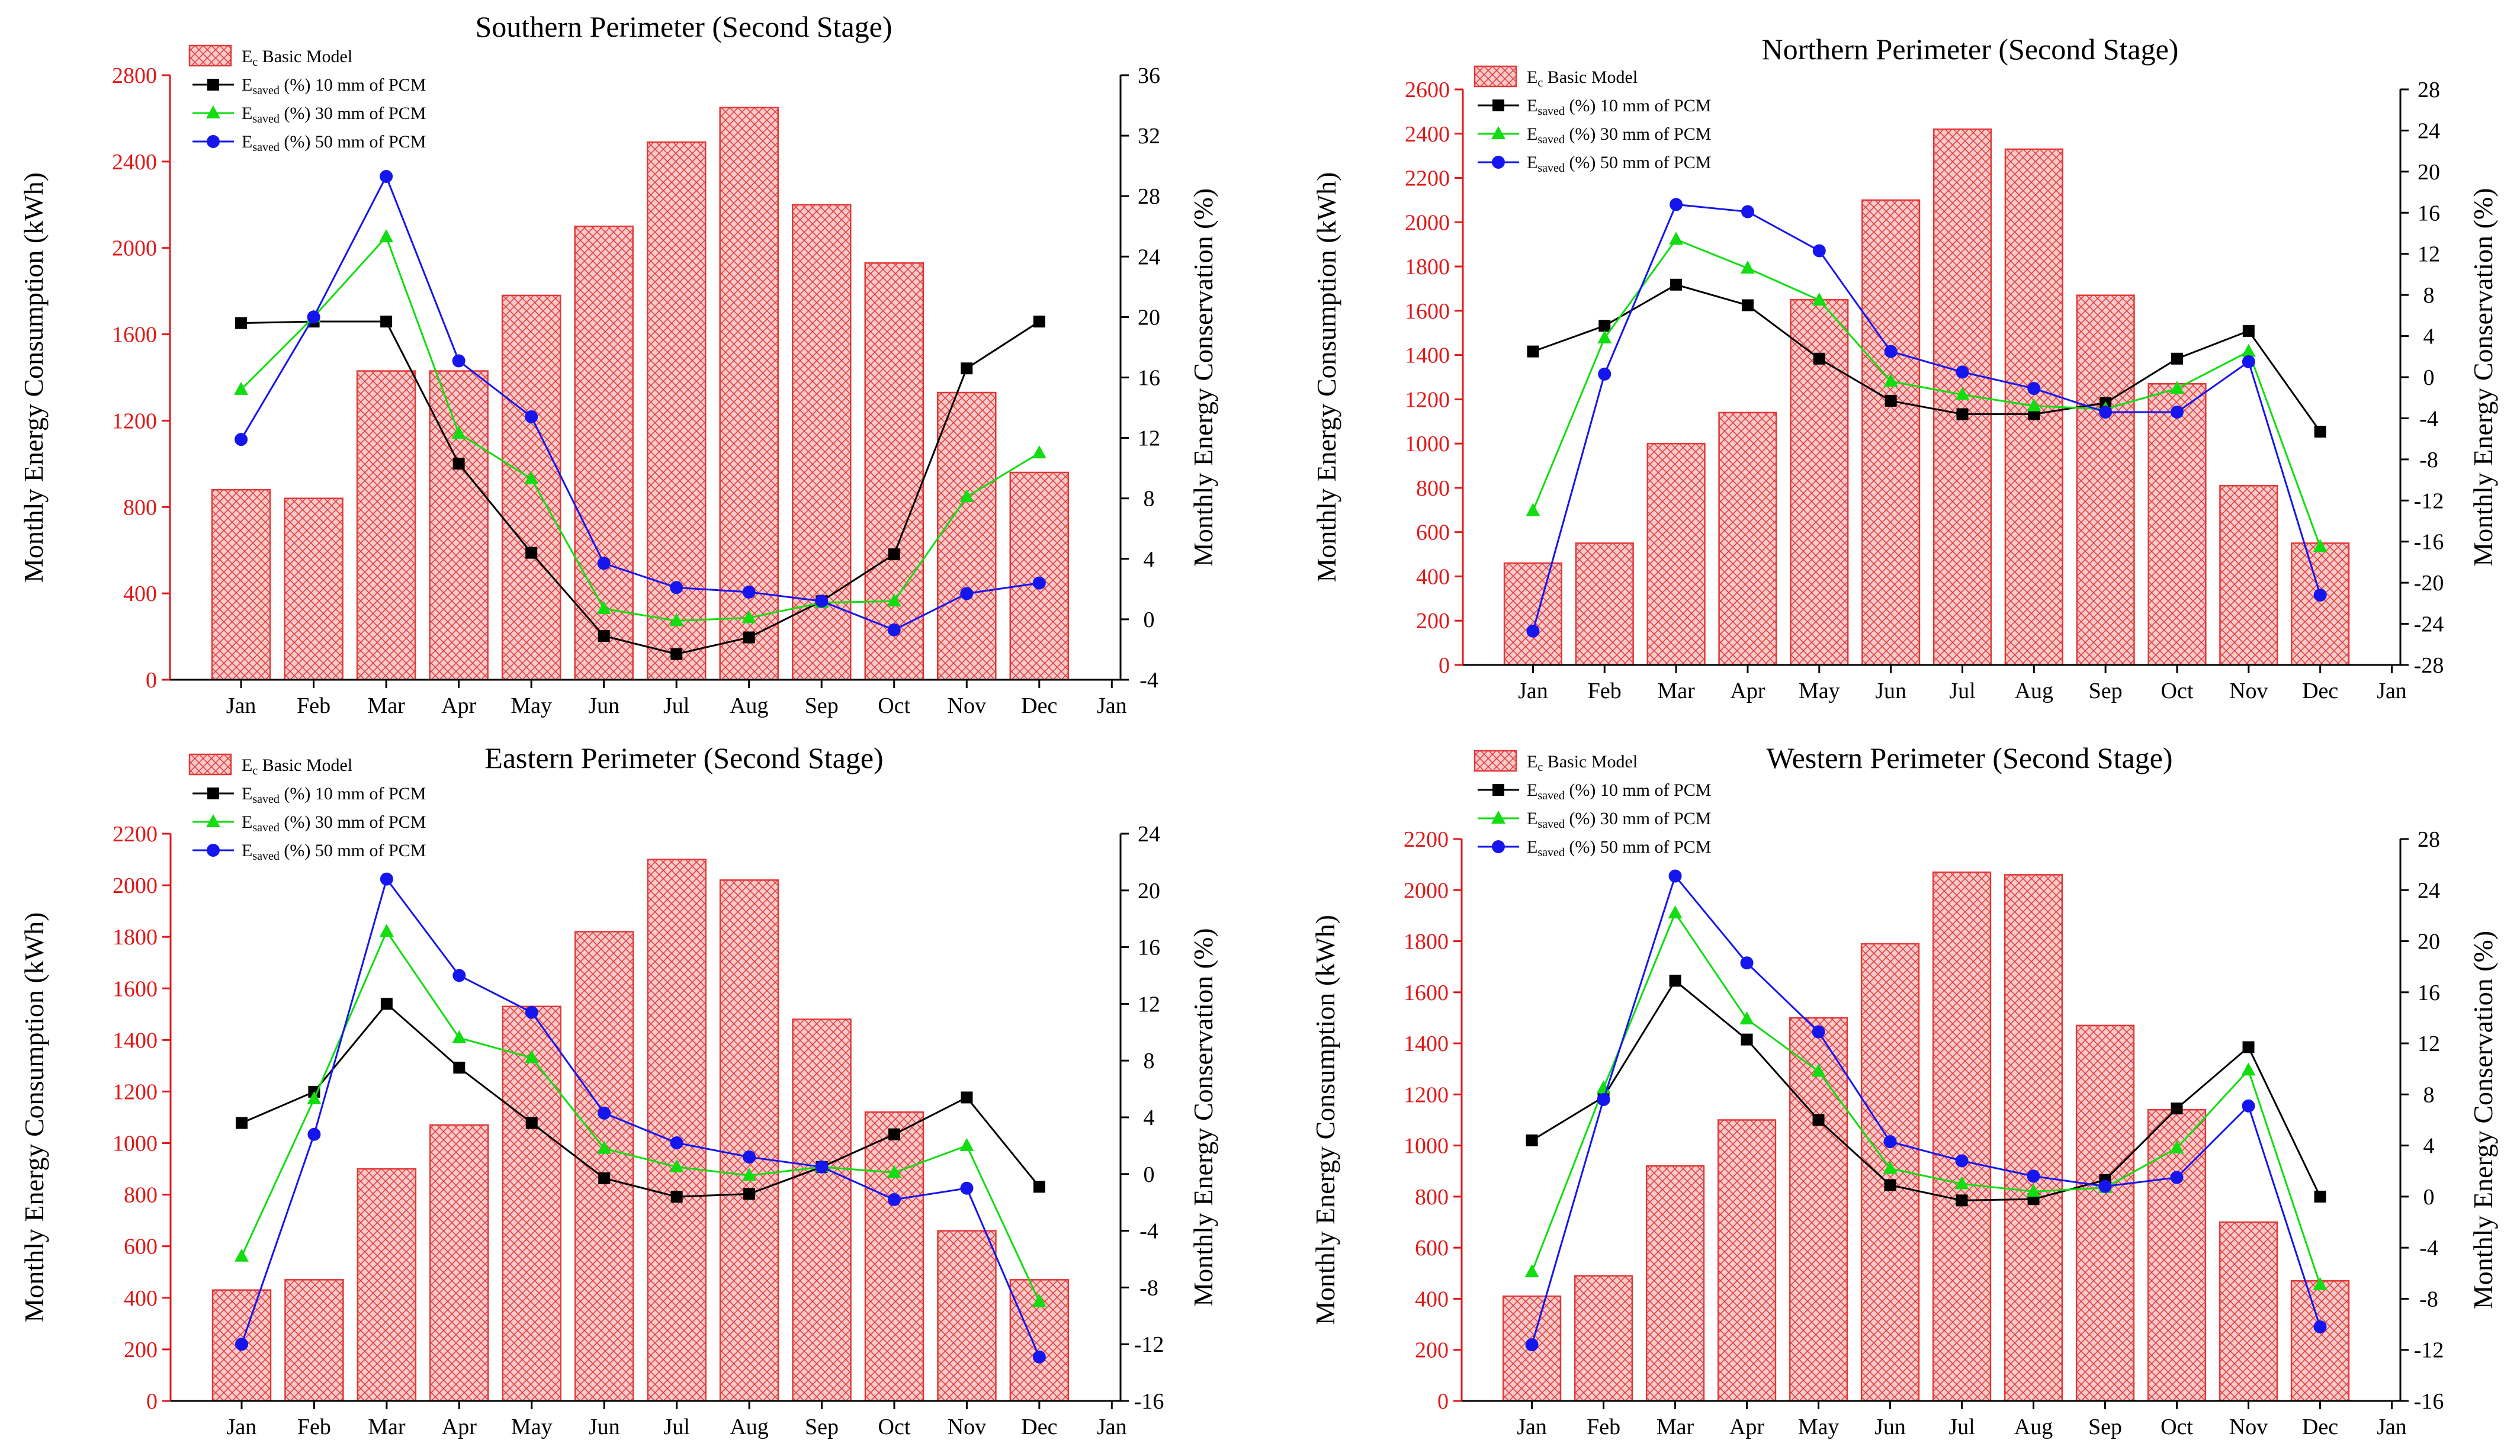  Describe the element at coordinates (2429, 665) in the screenshot. I see `right-tick-label: -28` at that location.